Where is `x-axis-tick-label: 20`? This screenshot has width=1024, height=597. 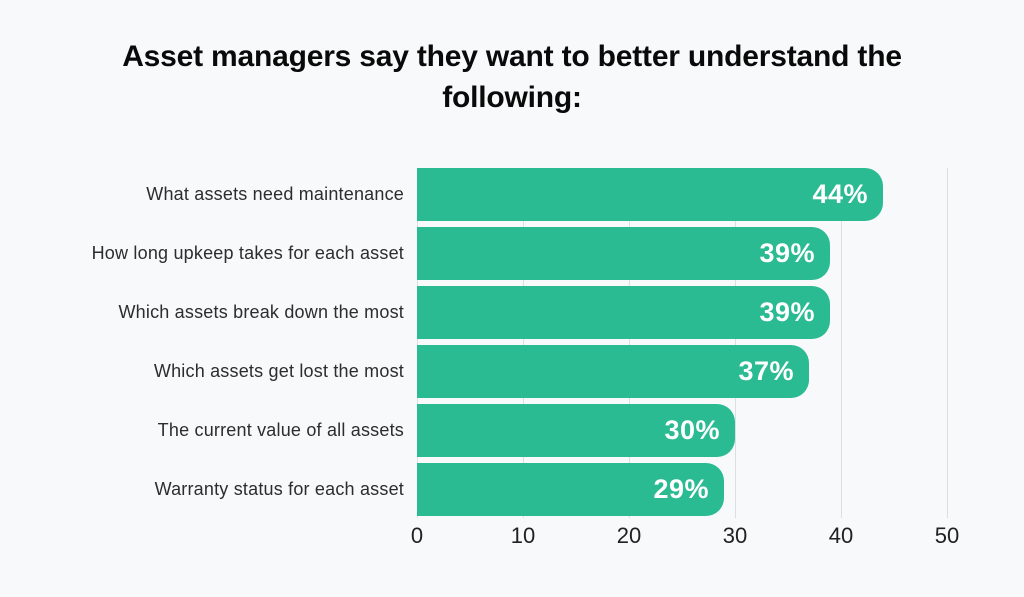 x-axis-tick-label: 20 is located at coordinates (629, 535).